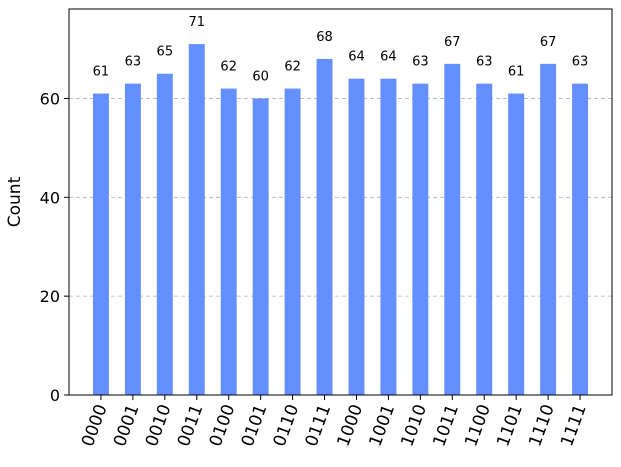 The height and width of the screenshot is (467, 621). I want to click on x-tick-label: 0011, so click(191, 425).